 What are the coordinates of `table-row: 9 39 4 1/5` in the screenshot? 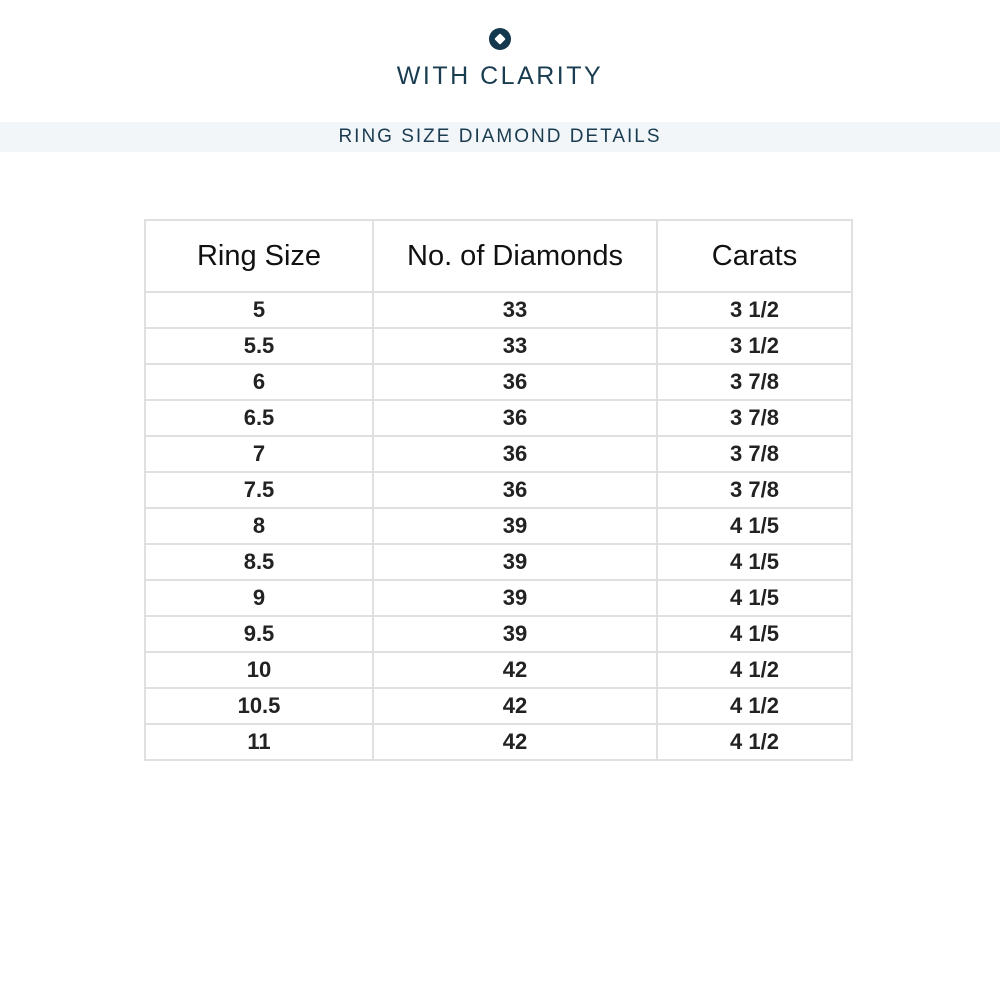 It's located at (498, 598).